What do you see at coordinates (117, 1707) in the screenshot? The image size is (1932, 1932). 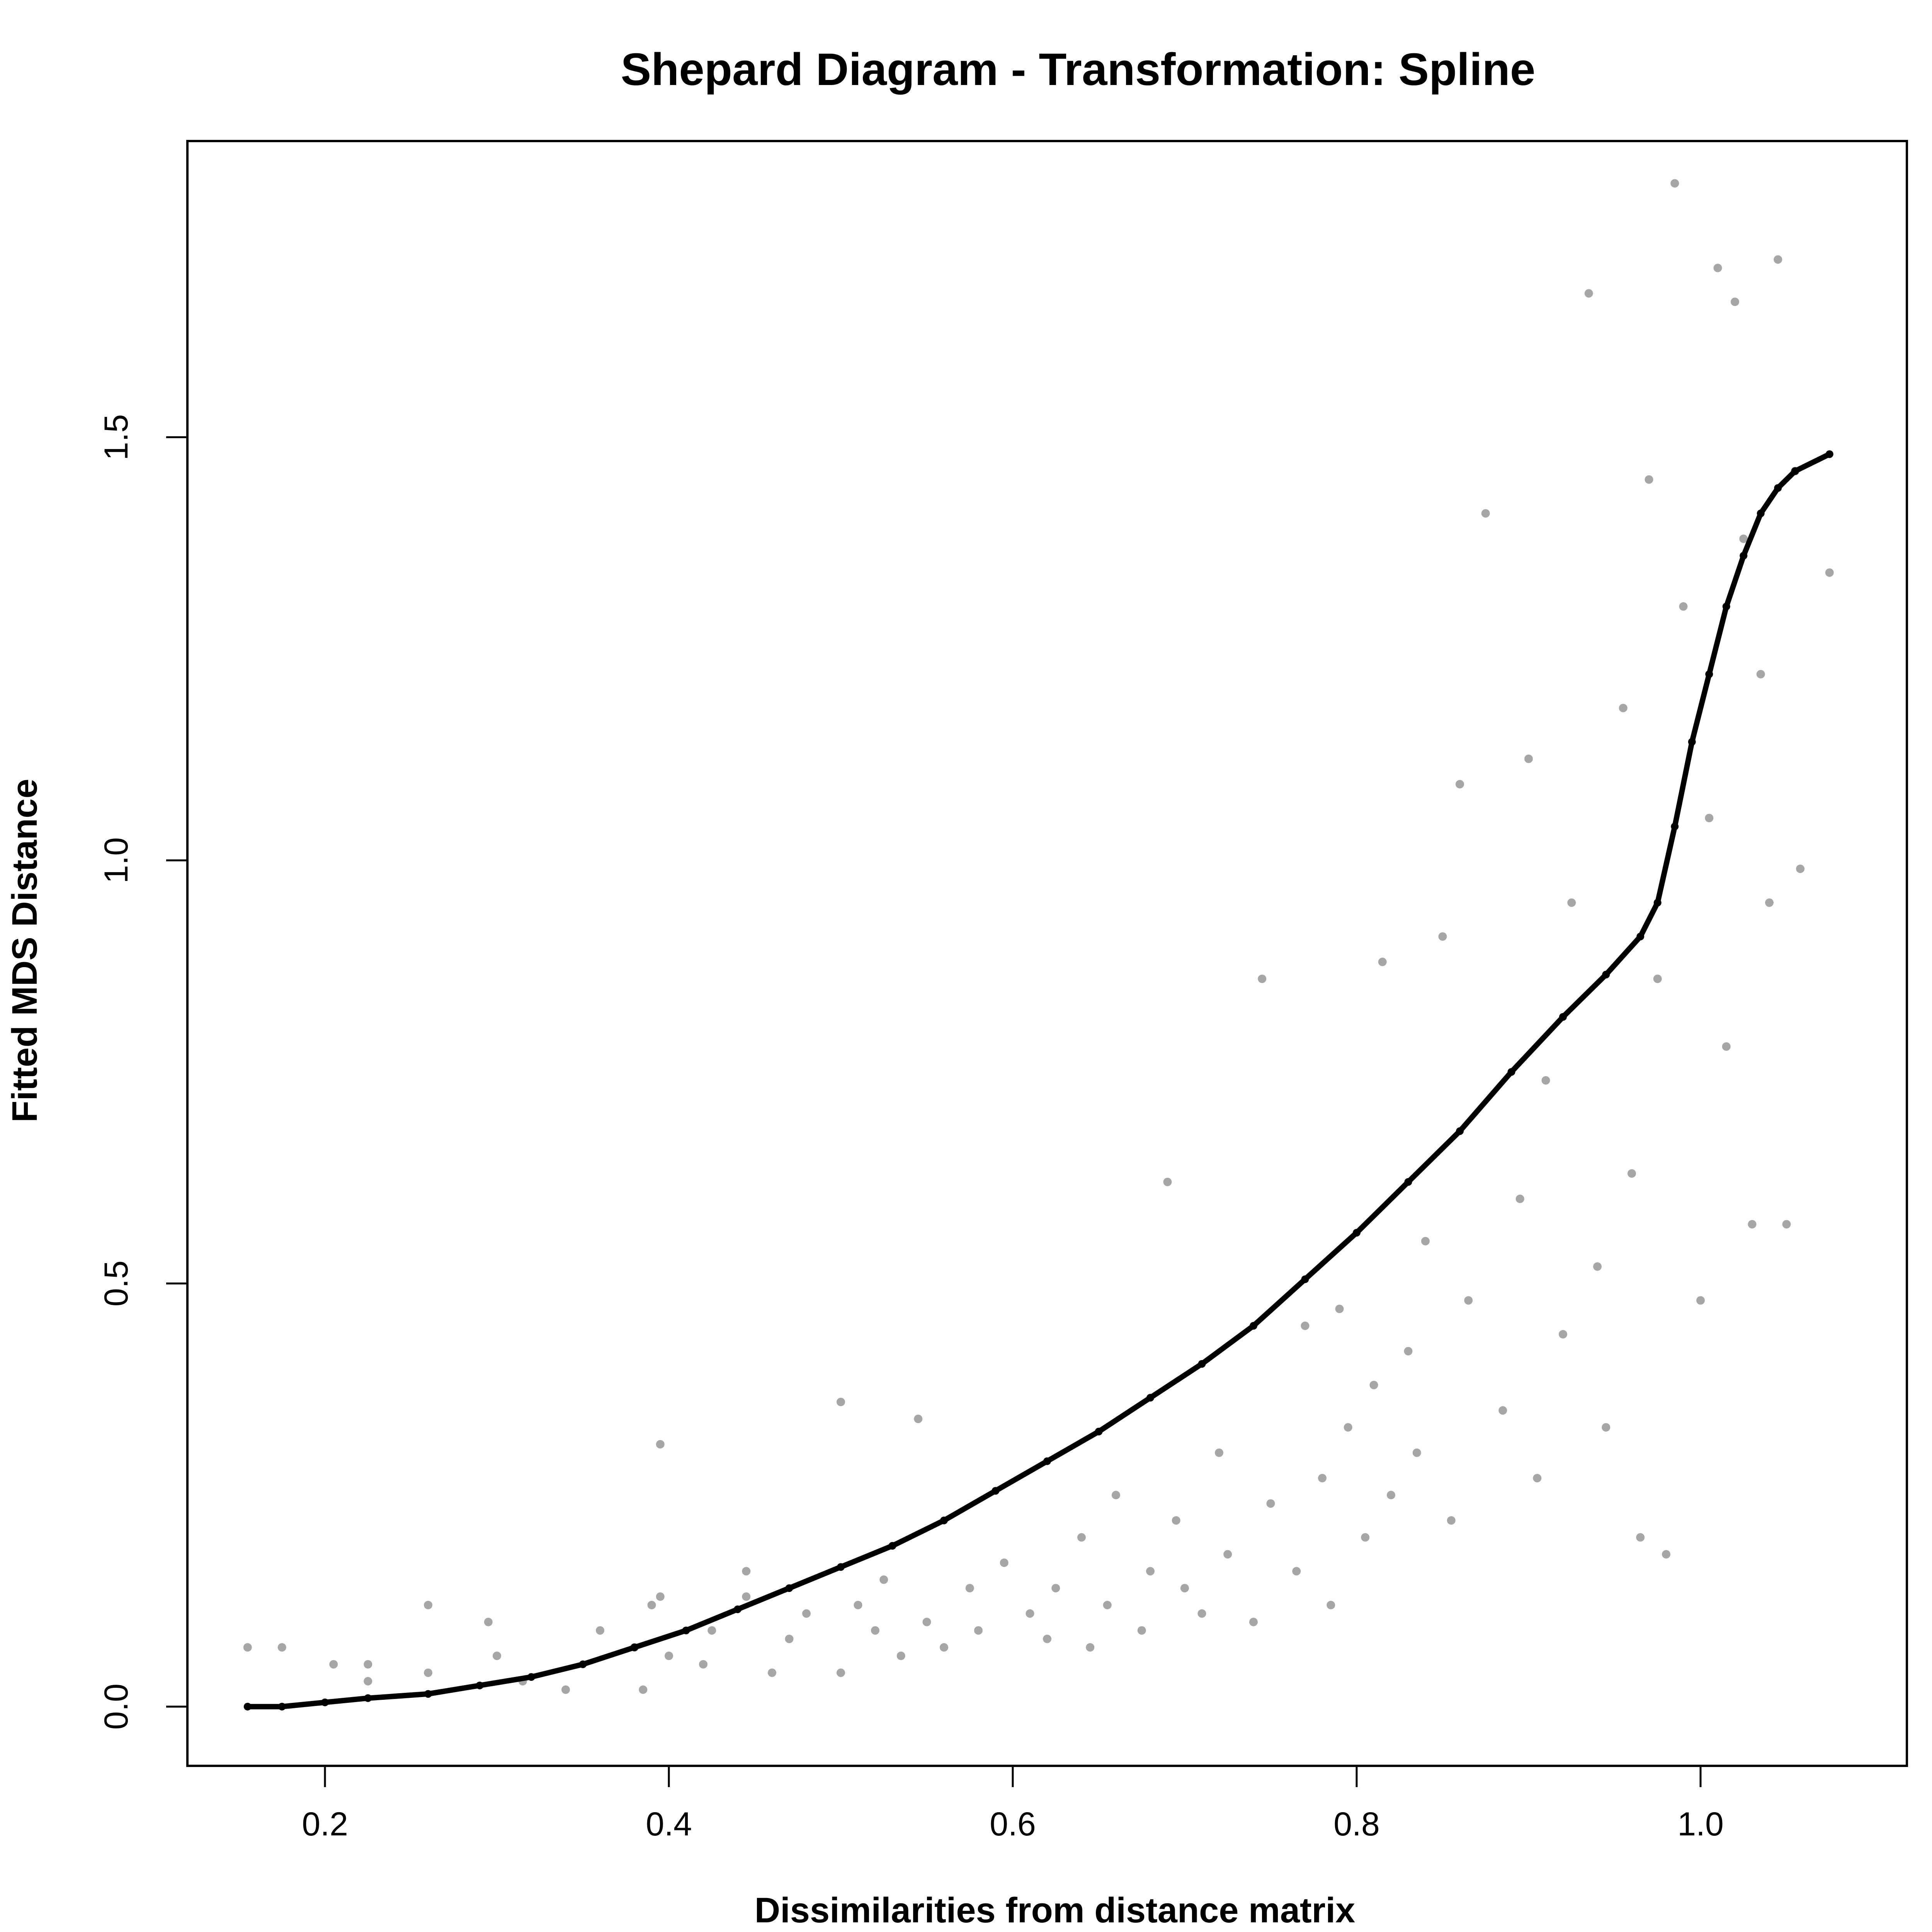 I see `y-tick-label: 0.0` at bounding box center [117, 1707].